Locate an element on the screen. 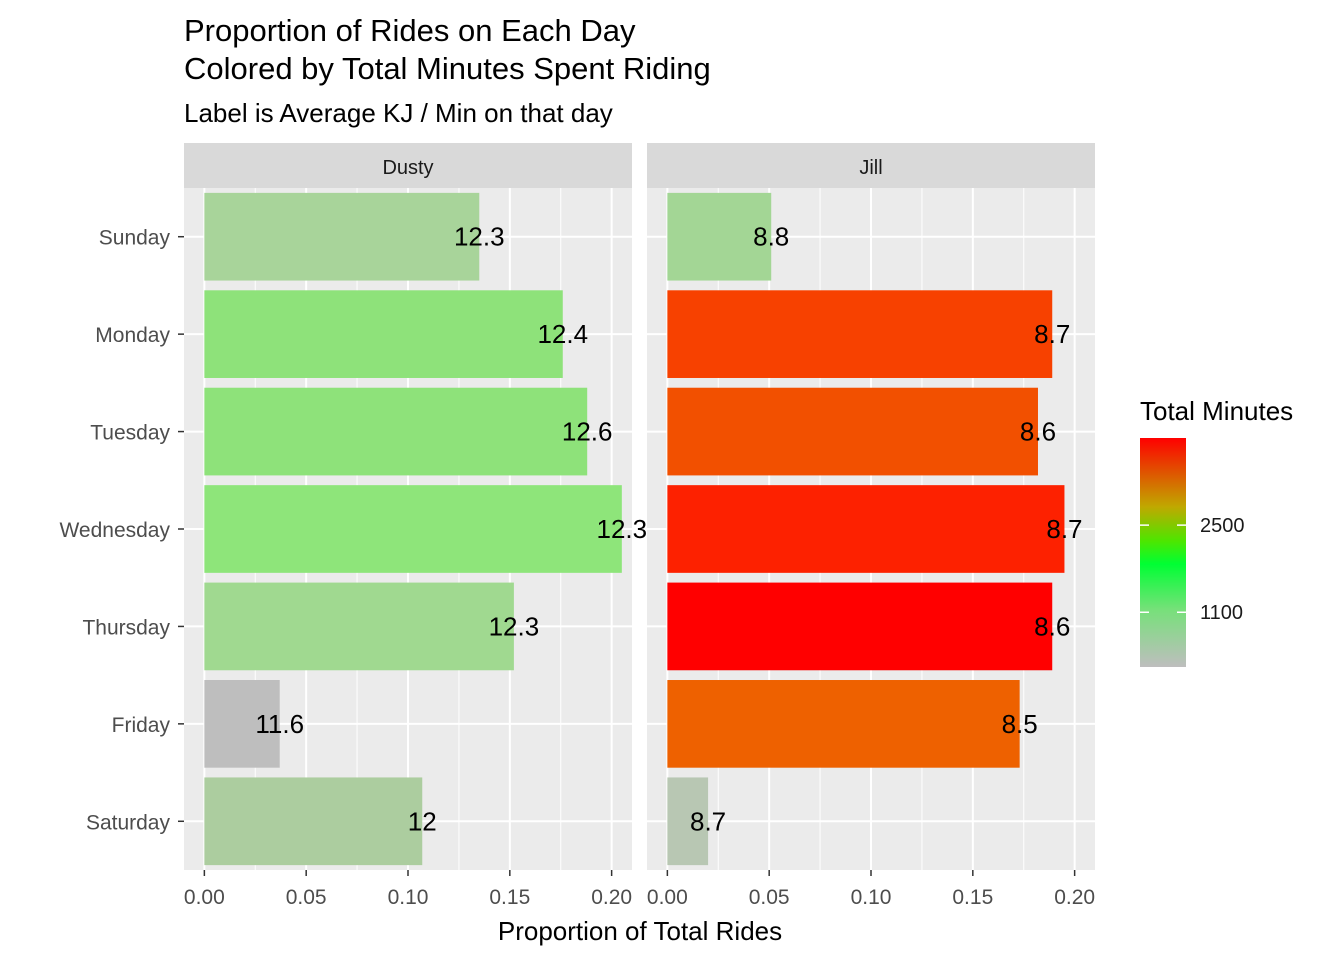  y-tick-label: Monday is located at coordinates (132, 335).